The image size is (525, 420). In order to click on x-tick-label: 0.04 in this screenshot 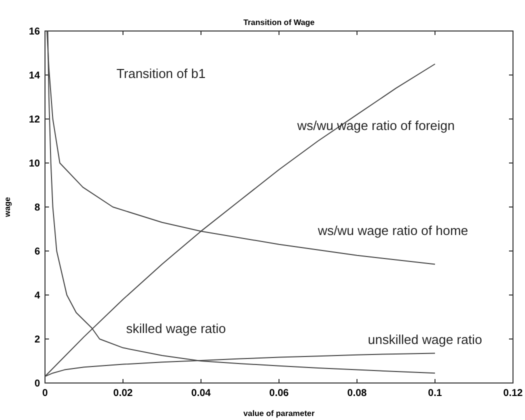, I will do `click(201, 393)`.